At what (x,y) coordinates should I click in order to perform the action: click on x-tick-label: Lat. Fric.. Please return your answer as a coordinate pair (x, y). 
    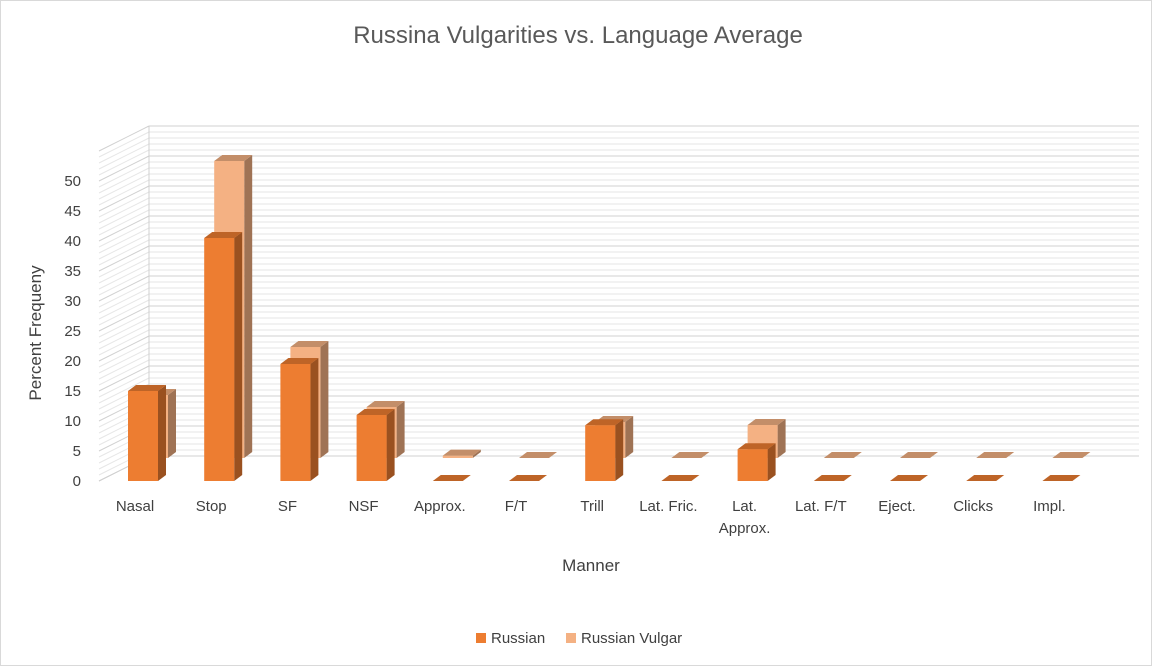
    Looking at the image, I should click on (668, 506).